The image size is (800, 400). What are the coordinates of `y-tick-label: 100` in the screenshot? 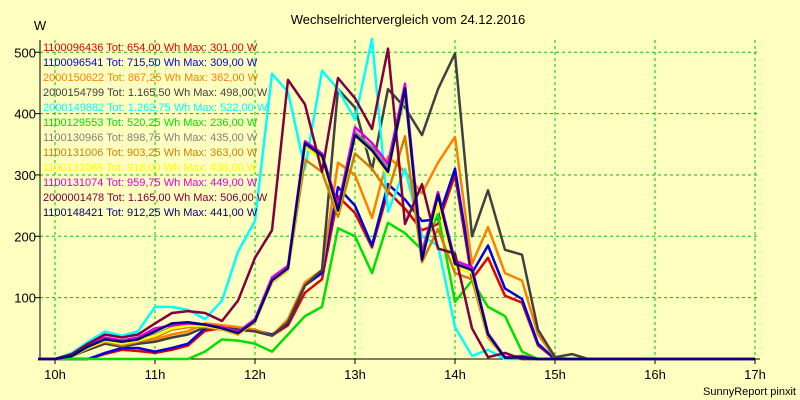 It's located at (25, 298).